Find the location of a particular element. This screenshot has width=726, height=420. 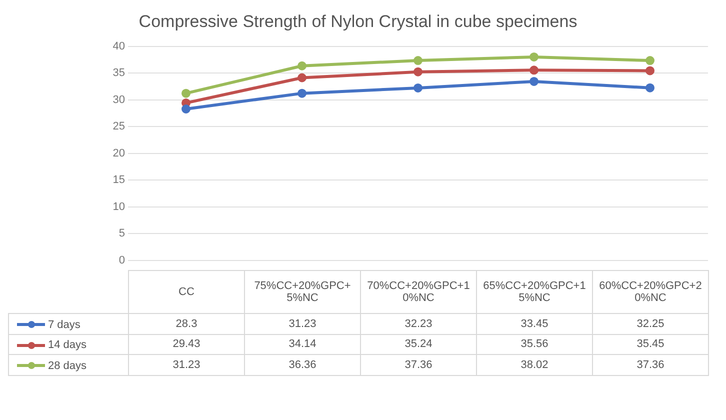

chart-title: Compressive Strength of Nylon Crystal in cube specimens is located at coordinates (358, 21).